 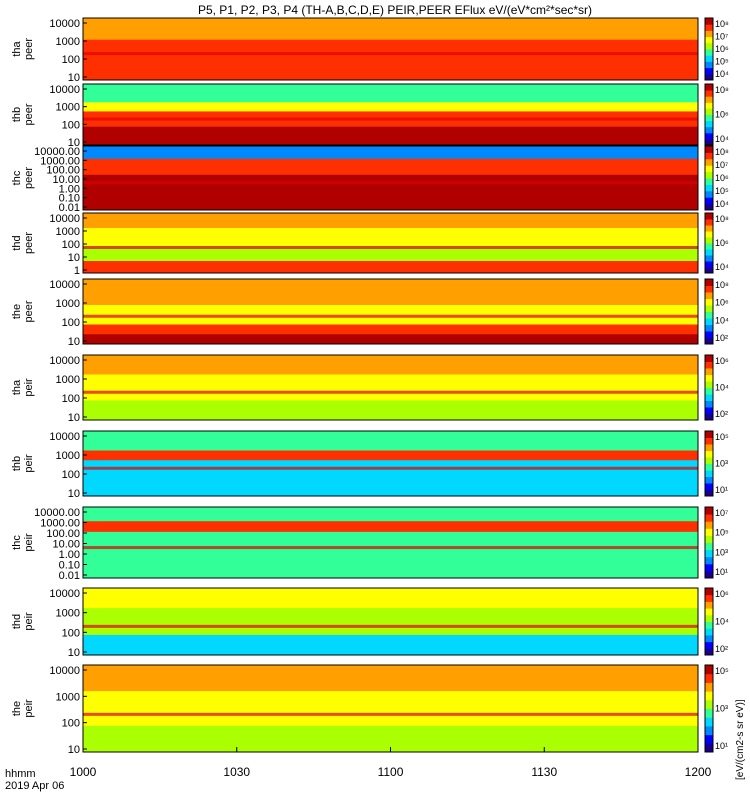 I want to click on ytick-label: 10000.00, so click(x=57, y=152).